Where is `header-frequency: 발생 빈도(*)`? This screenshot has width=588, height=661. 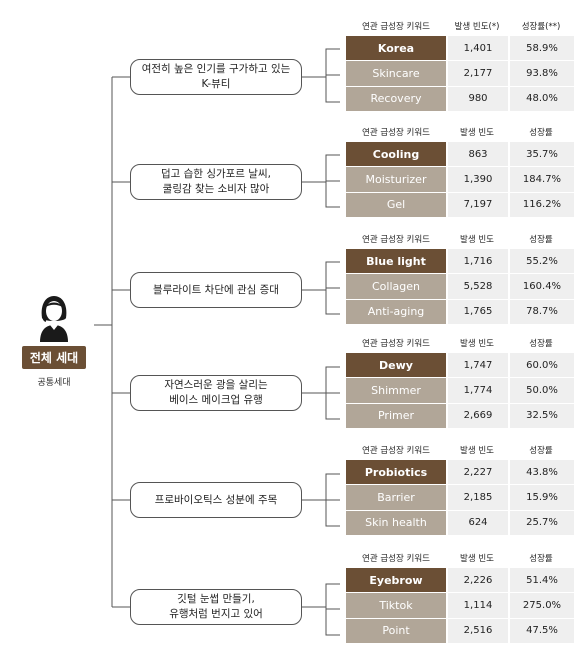
header-frequency: 발생 빈도(*) is located at coordinates (477, 27).